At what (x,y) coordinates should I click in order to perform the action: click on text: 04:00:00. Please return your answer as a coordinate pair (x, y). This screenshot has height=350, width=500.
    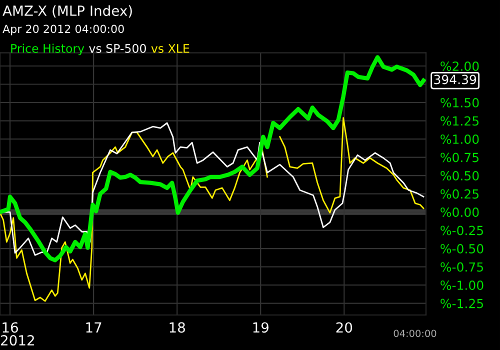
    Looking at the image, I should click on (415, 334).